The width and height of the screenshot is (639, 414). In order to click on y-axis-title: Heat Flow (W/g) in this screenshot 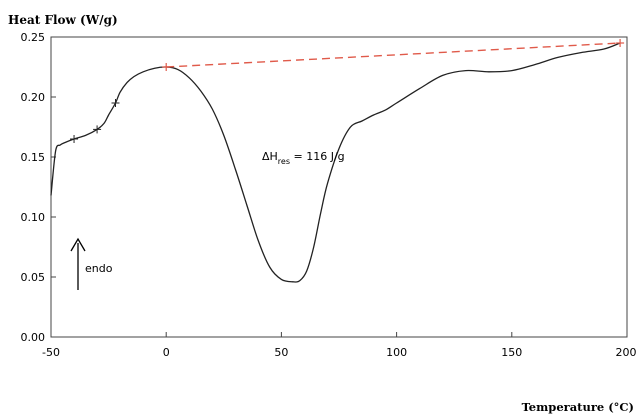, I will do `click(63, 20)`.